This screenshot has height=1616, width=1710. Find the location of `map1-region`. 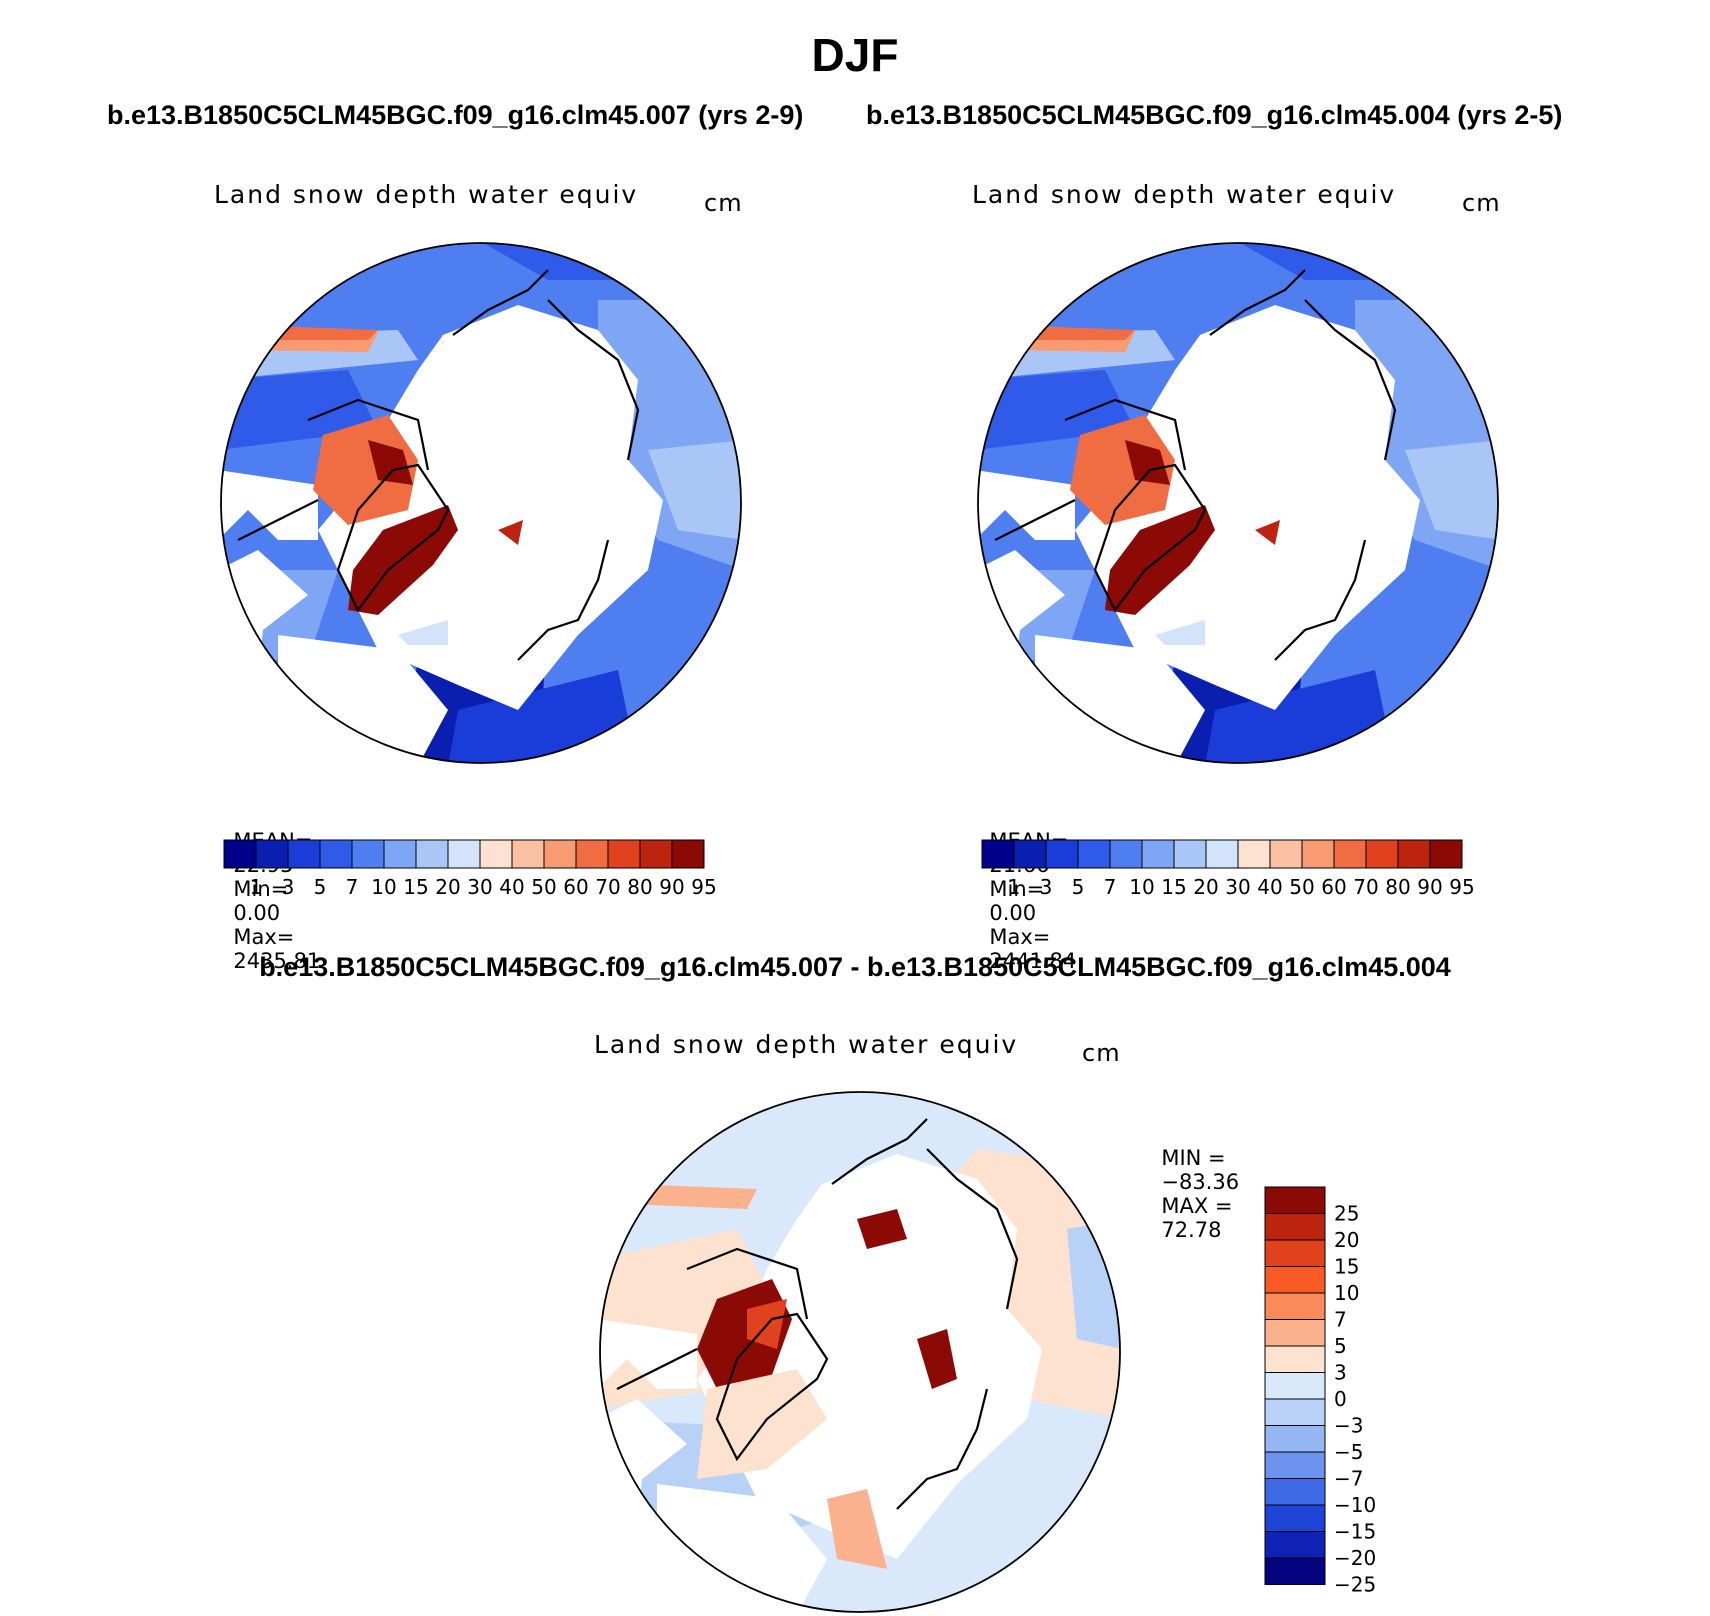

map1-region is located at coordinates (299, 410).